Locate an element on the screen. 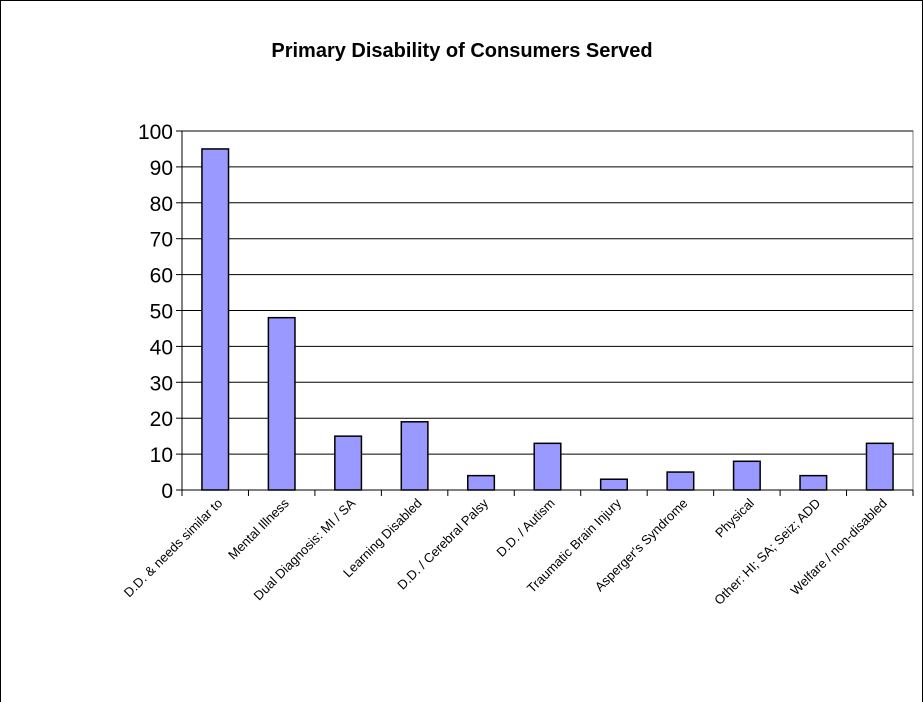 The width and height of the screenshot is (923, 702). chart-title: Primary Disability of Consumers Served is located at coordinates (461, 51).